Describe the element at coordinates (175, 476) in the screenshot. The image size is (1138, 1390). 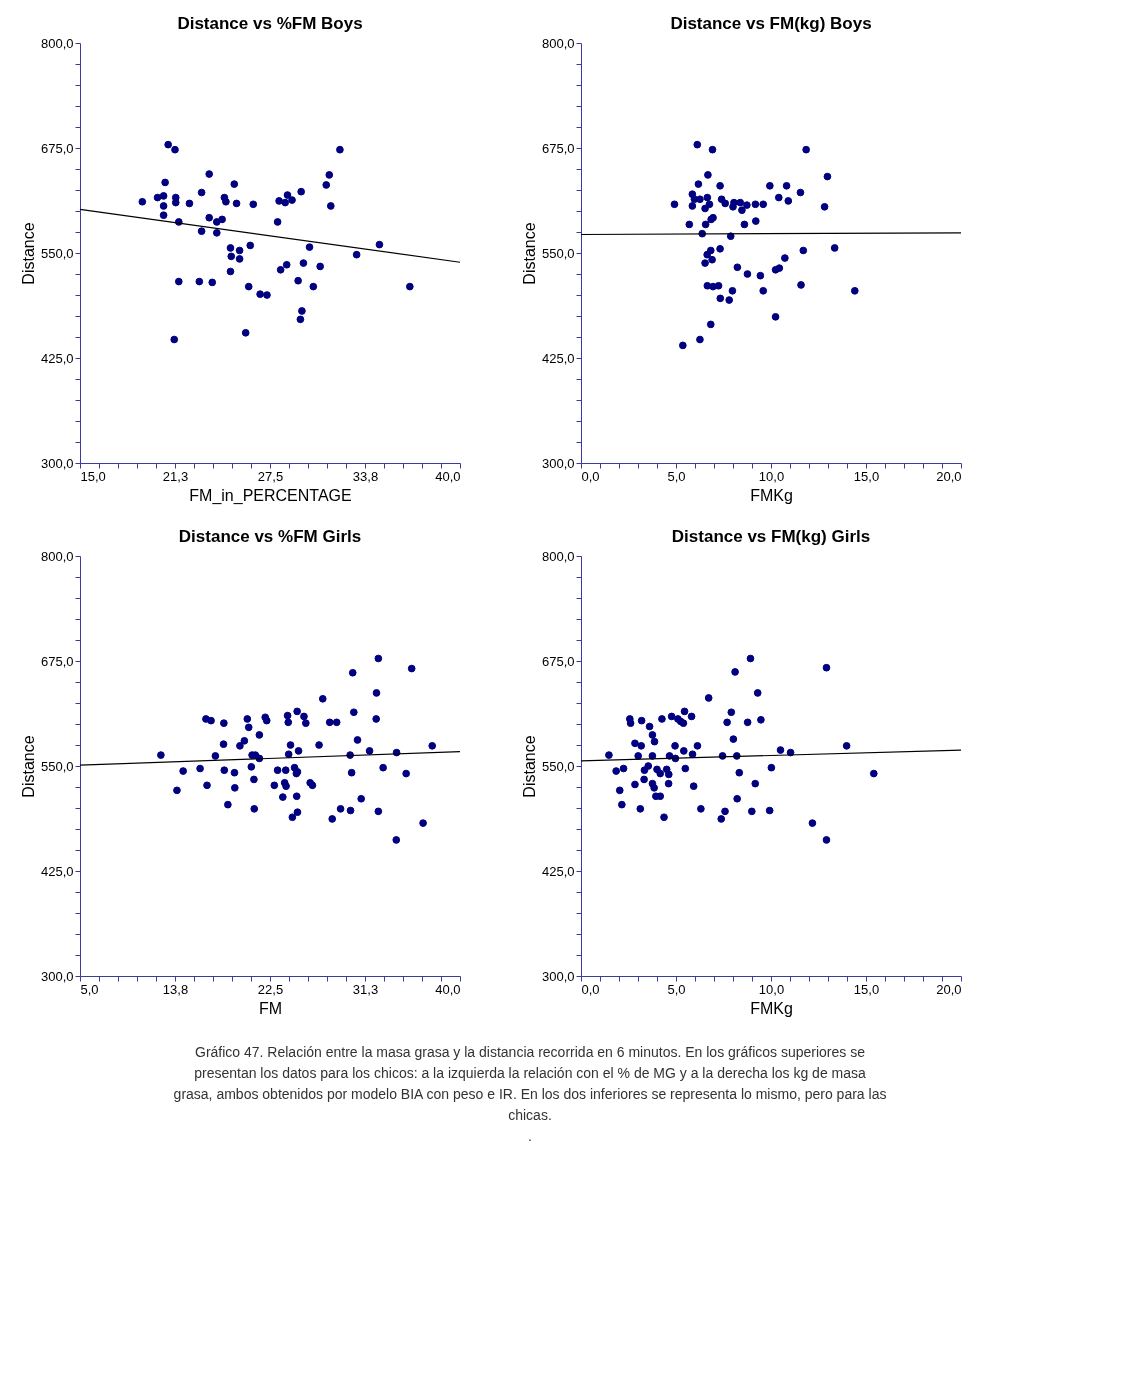
I see `x-tick-label: 21,3` at that location.